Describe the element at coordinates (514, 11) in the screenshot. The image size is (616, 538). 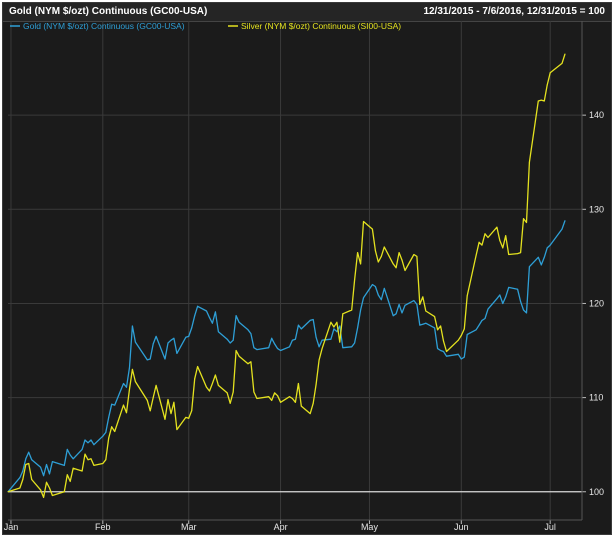
I see `date-range-label: 12/31/2015 - 7/6/2016, 12/31/2015 = 100` at that location.